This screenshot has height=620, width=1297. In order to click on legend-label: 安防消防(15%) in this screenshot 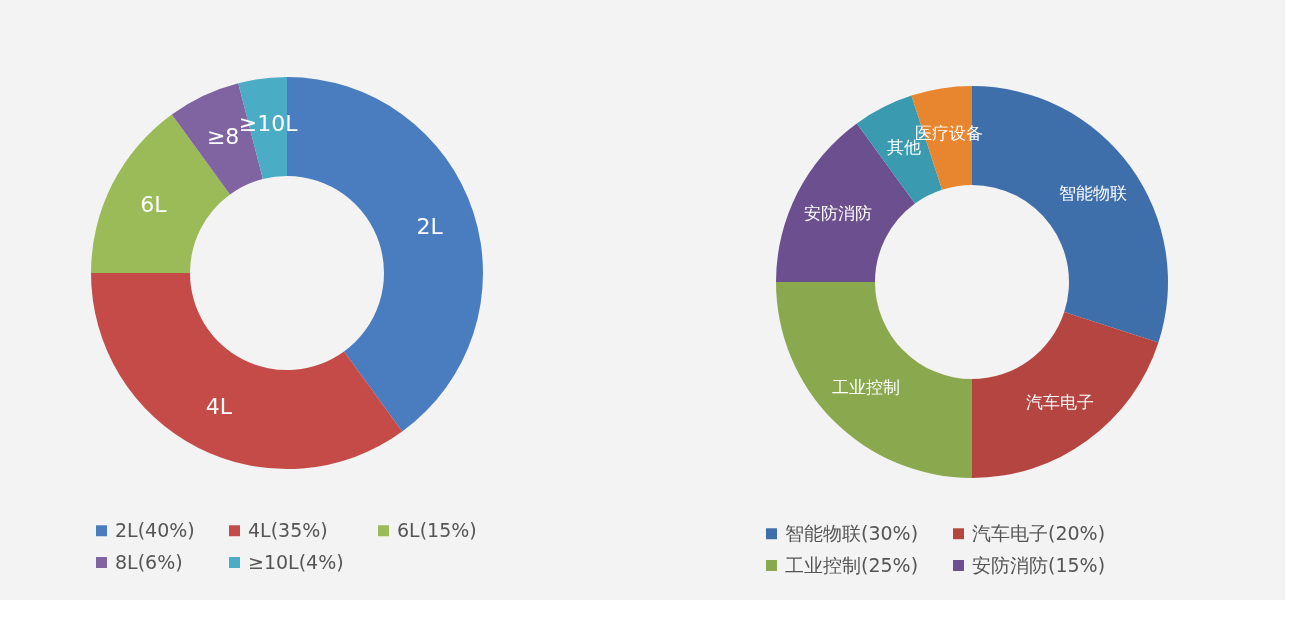, I will do `click(1039, 564)`.